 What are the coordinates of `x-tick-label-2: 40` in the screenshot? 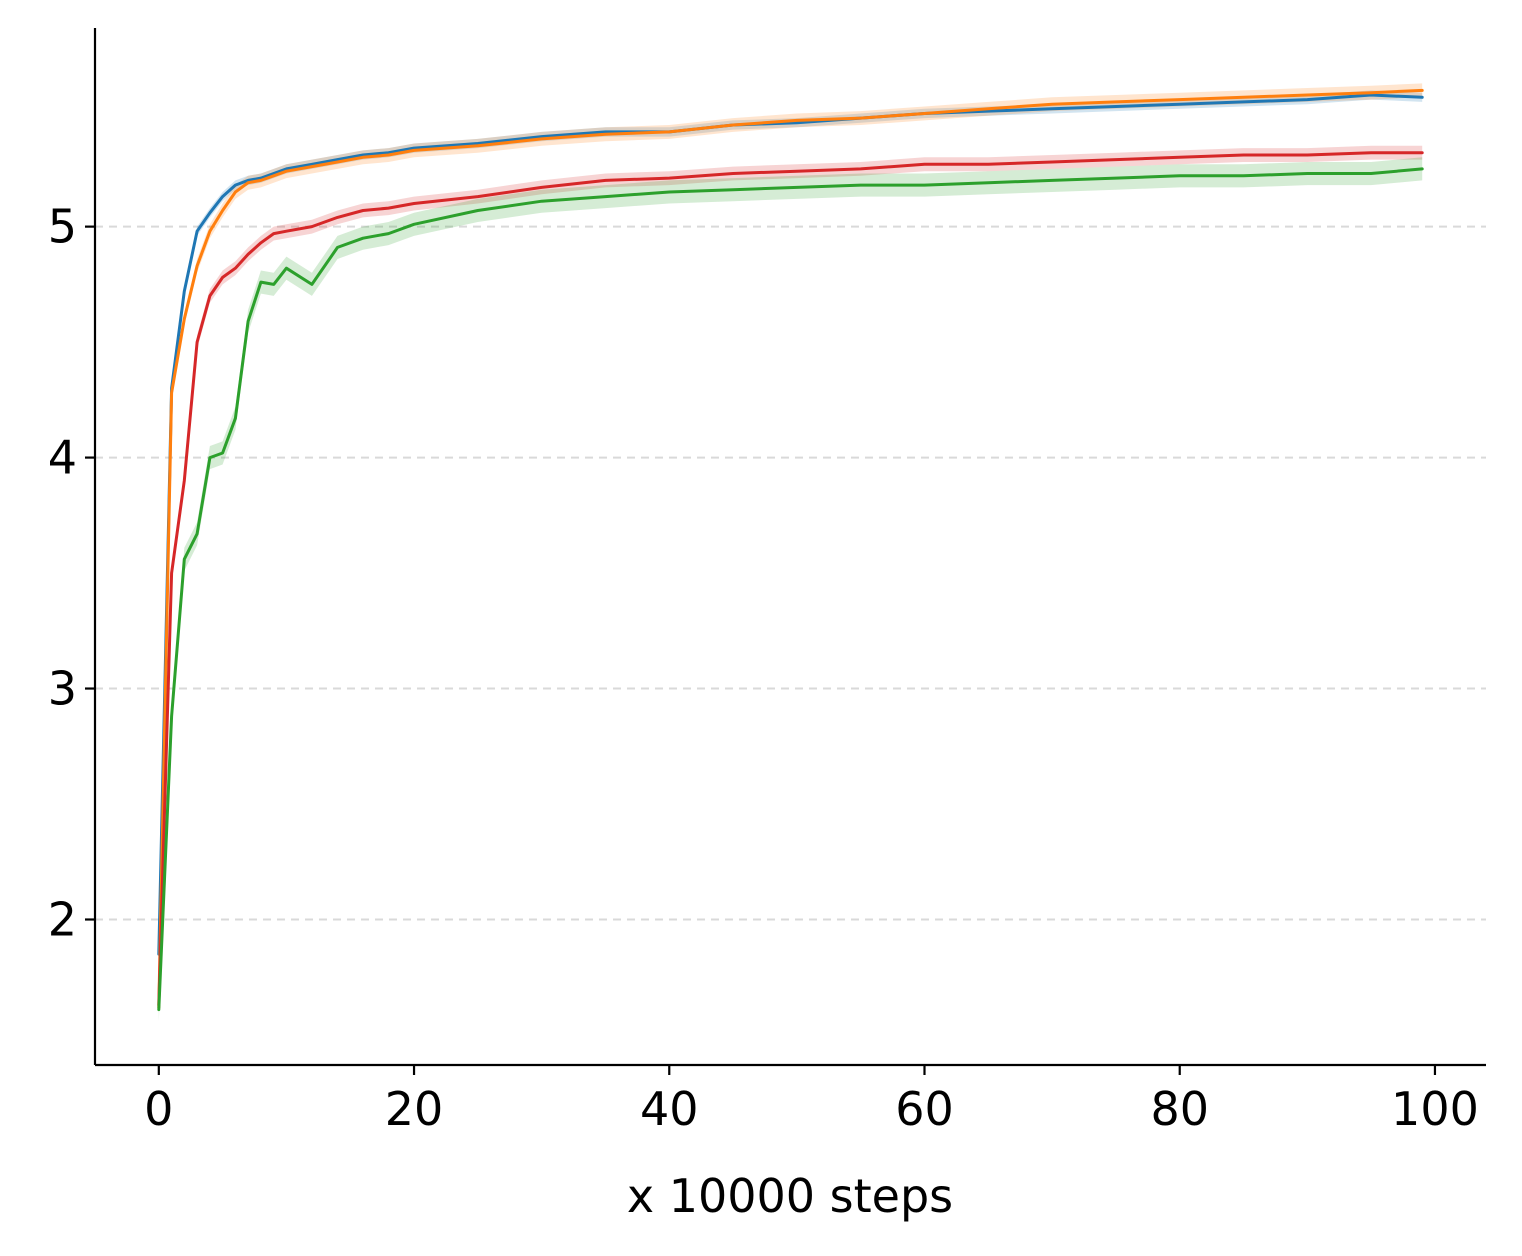 It's located at (669, 1109).